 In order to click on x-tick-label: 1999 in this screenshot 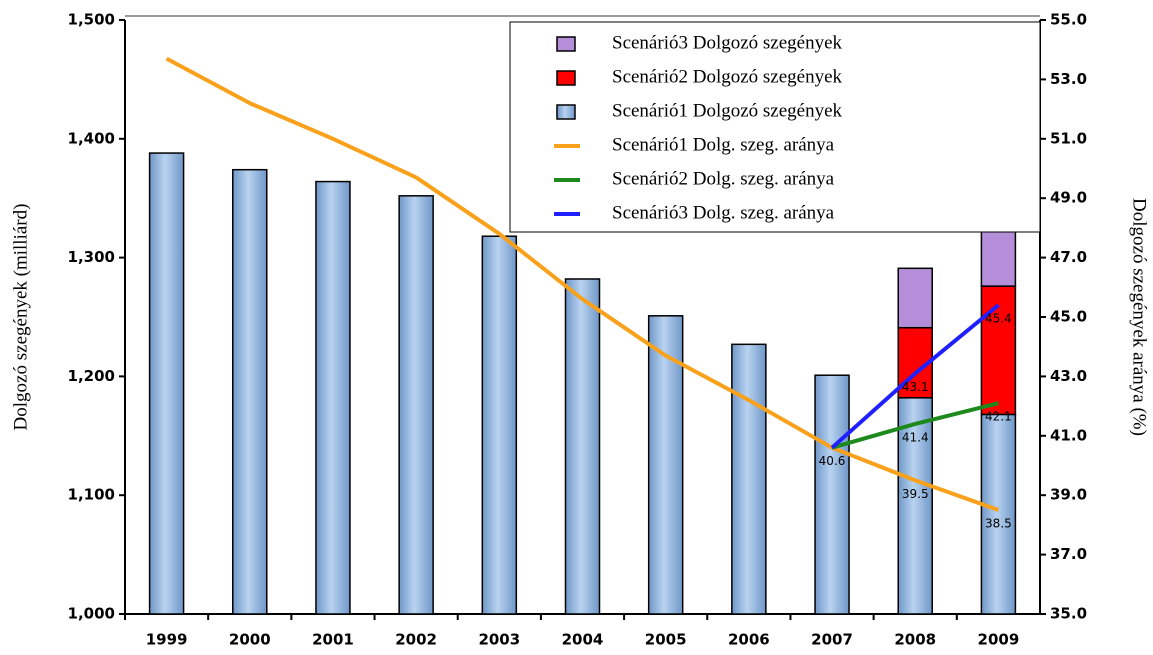, I will do `click(167, 640)`.